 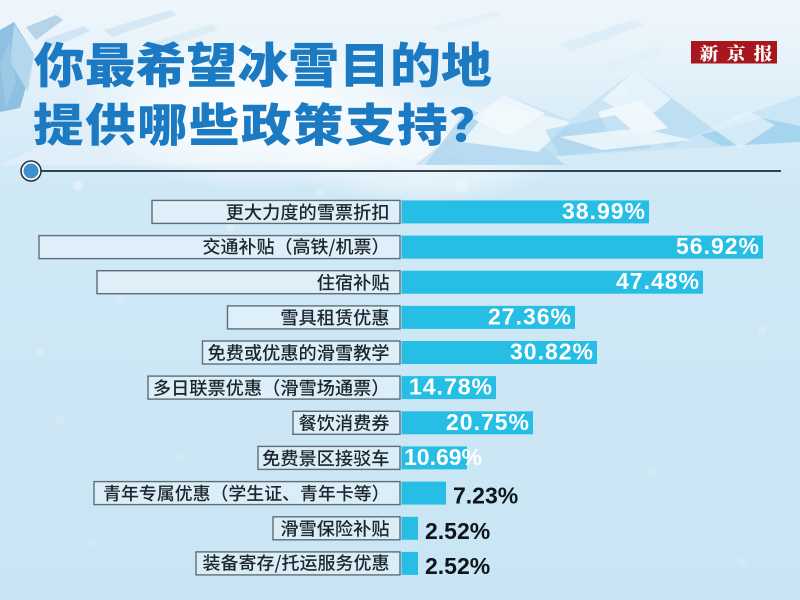 What do you see at coordinates (718, 246) in the screenshot?
I see `svg-text: 56.92%` at bounding box center [718, 246].